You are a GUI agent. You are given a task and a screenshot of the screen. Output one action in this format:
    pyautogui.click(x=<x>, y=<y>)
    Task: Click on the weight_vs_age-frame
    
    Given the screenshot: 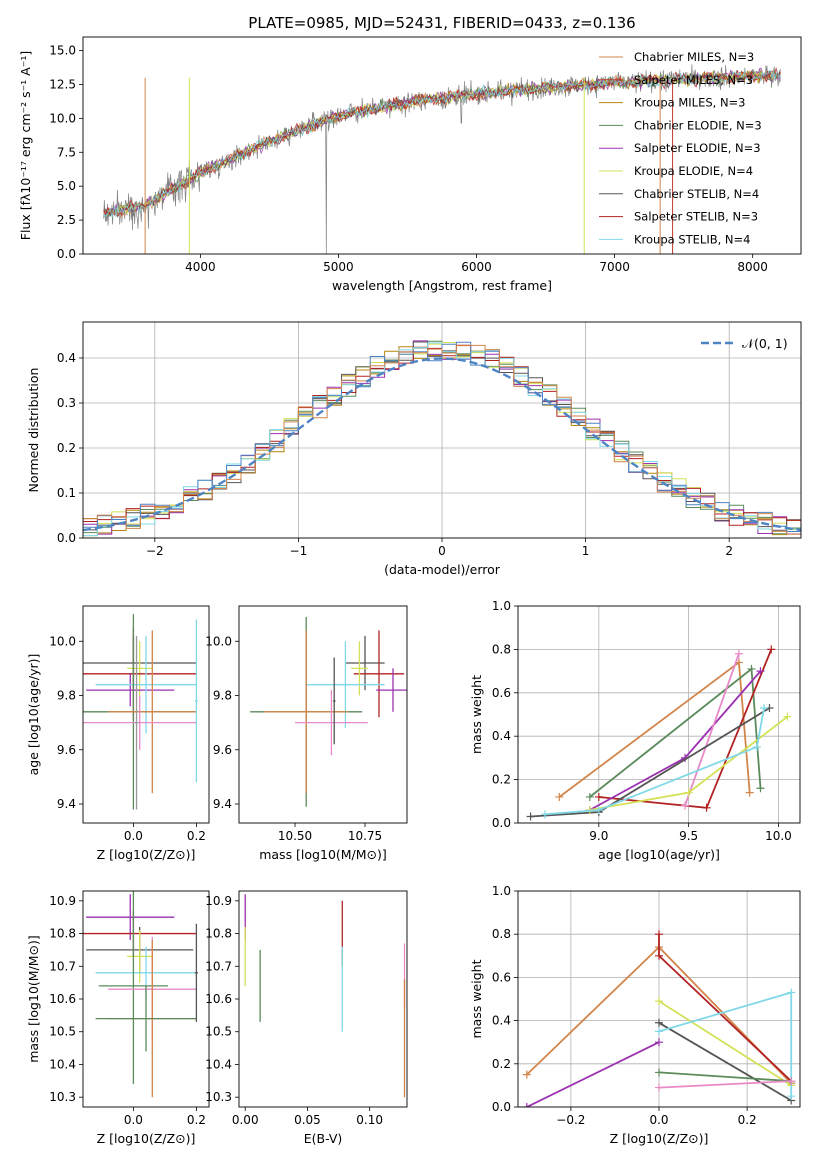 What is the action you would take?
    pyautogui.click(x=659, y=714)
    